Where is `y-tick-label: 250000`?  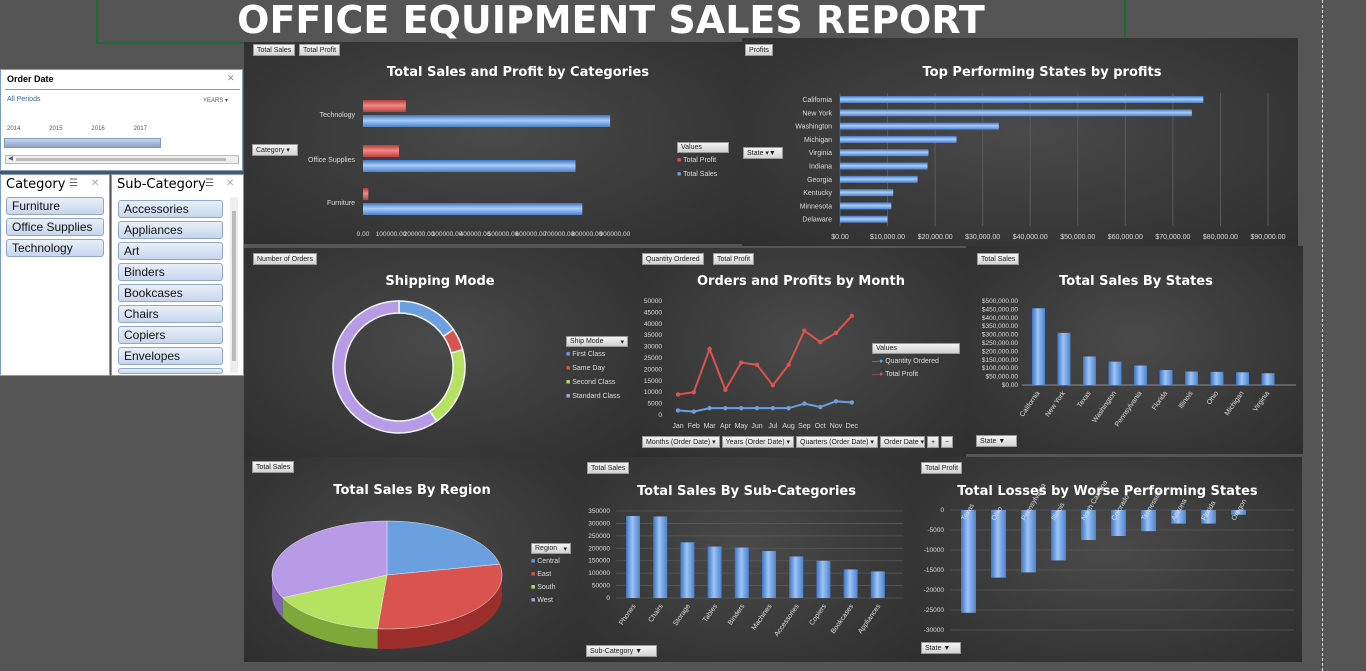
y-tick-label: 250000 is located at coordinates (599, 536).